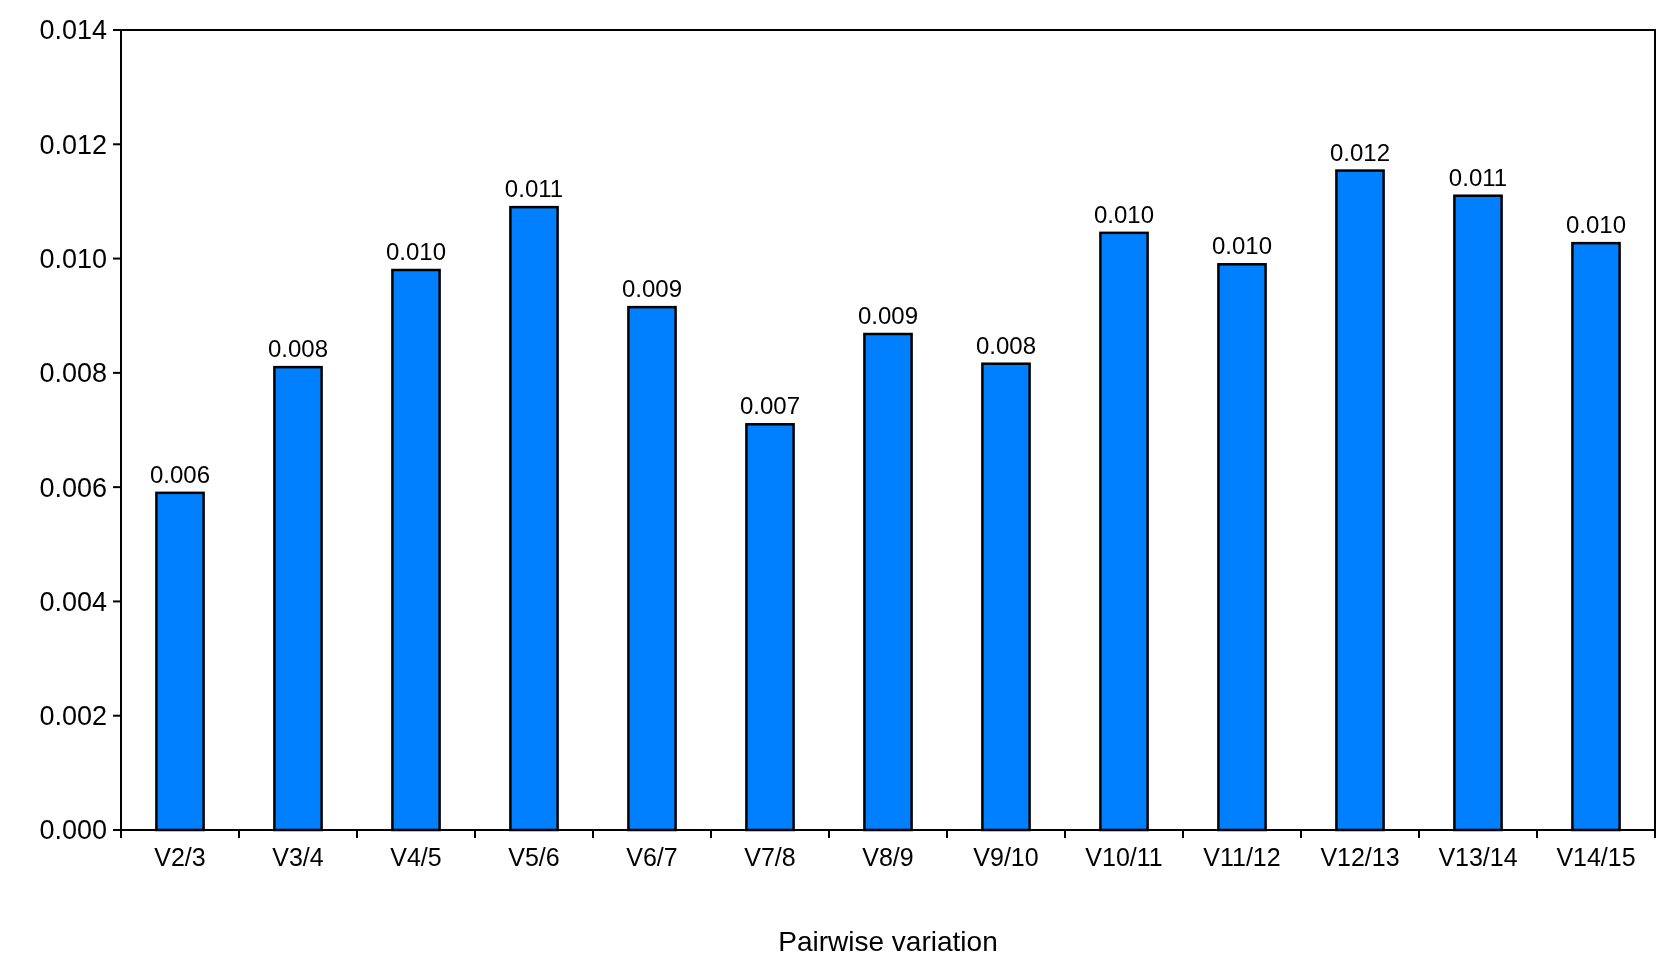 The image size is (1673, 973). What do you see at coordinates (73, 30) in the screenshot?
I see `y-tick-label: 0.014` at bounding box center [73, 30].